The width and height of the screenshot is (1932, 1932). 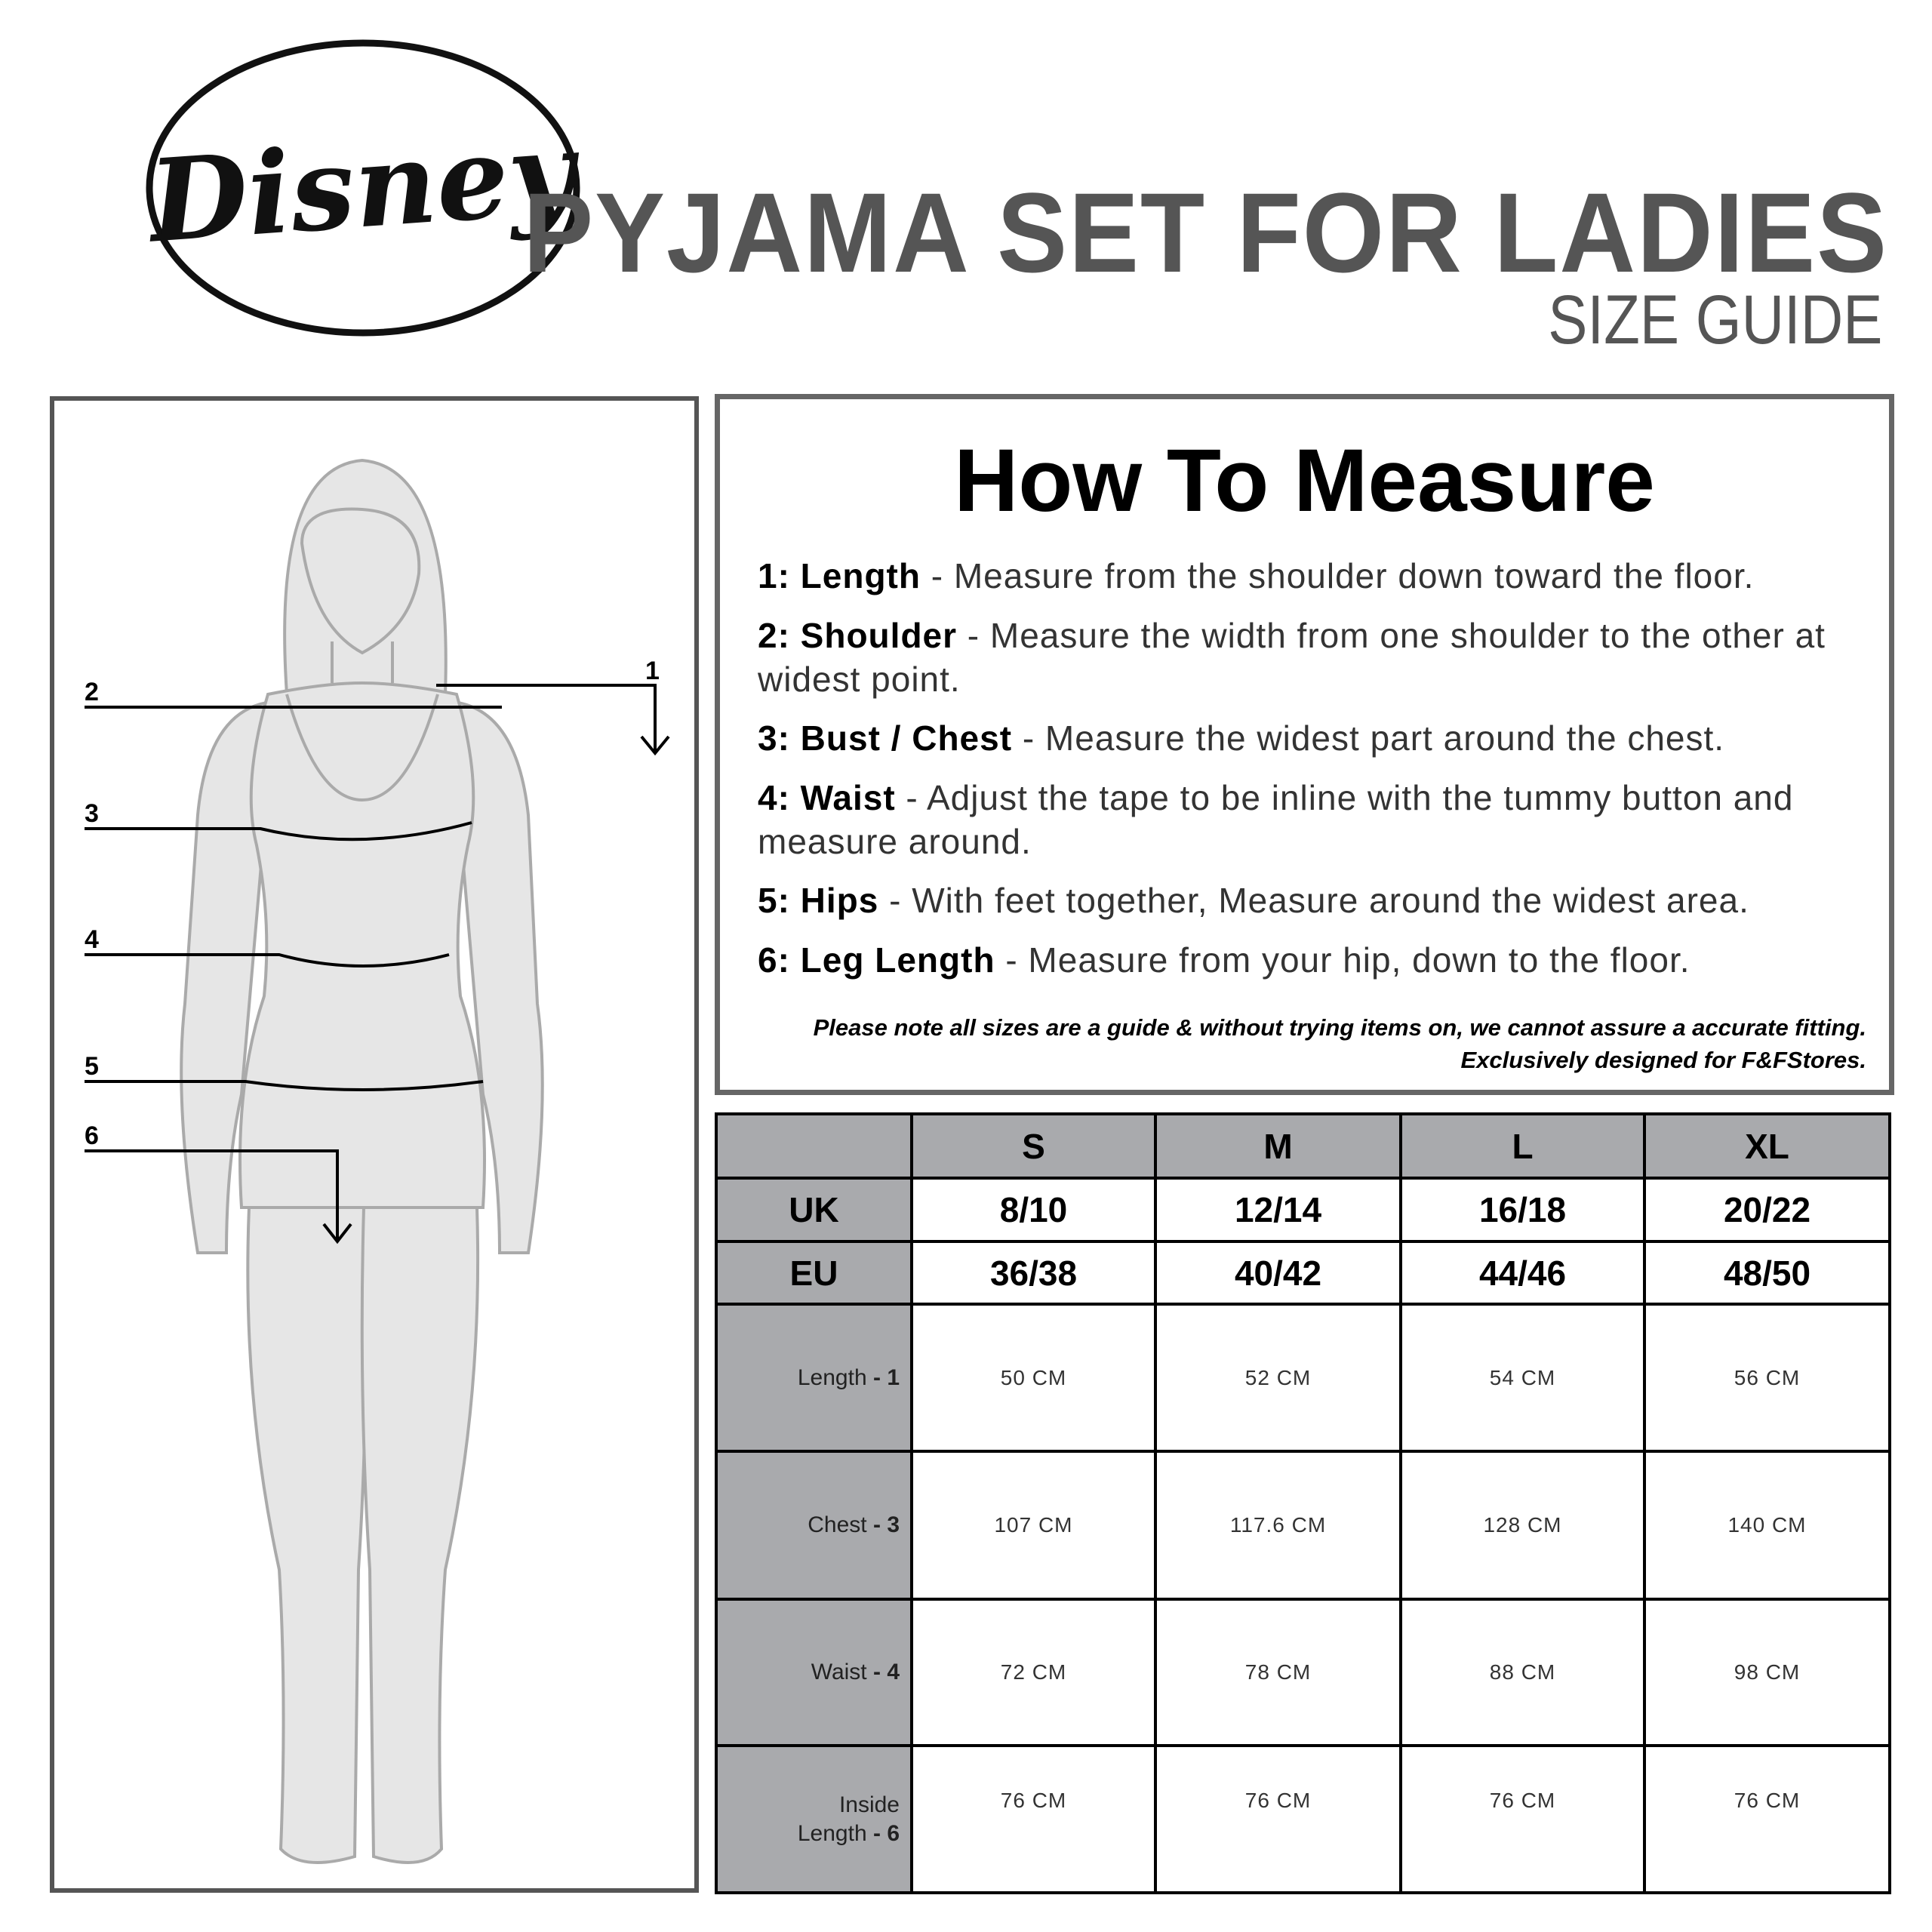 I want to click on row-label: Waist - 4, so click(x=814, y=1672).